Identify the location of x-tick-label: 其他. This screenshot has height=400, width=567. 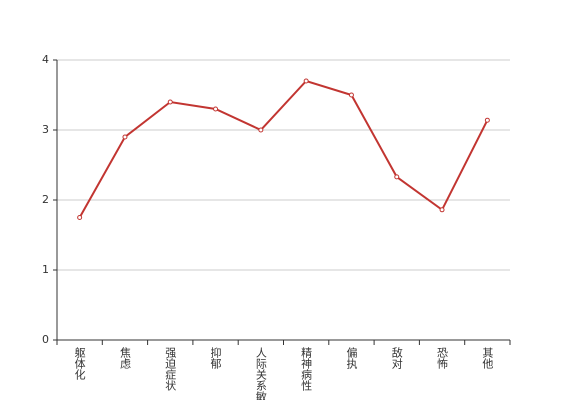
(487, 358).